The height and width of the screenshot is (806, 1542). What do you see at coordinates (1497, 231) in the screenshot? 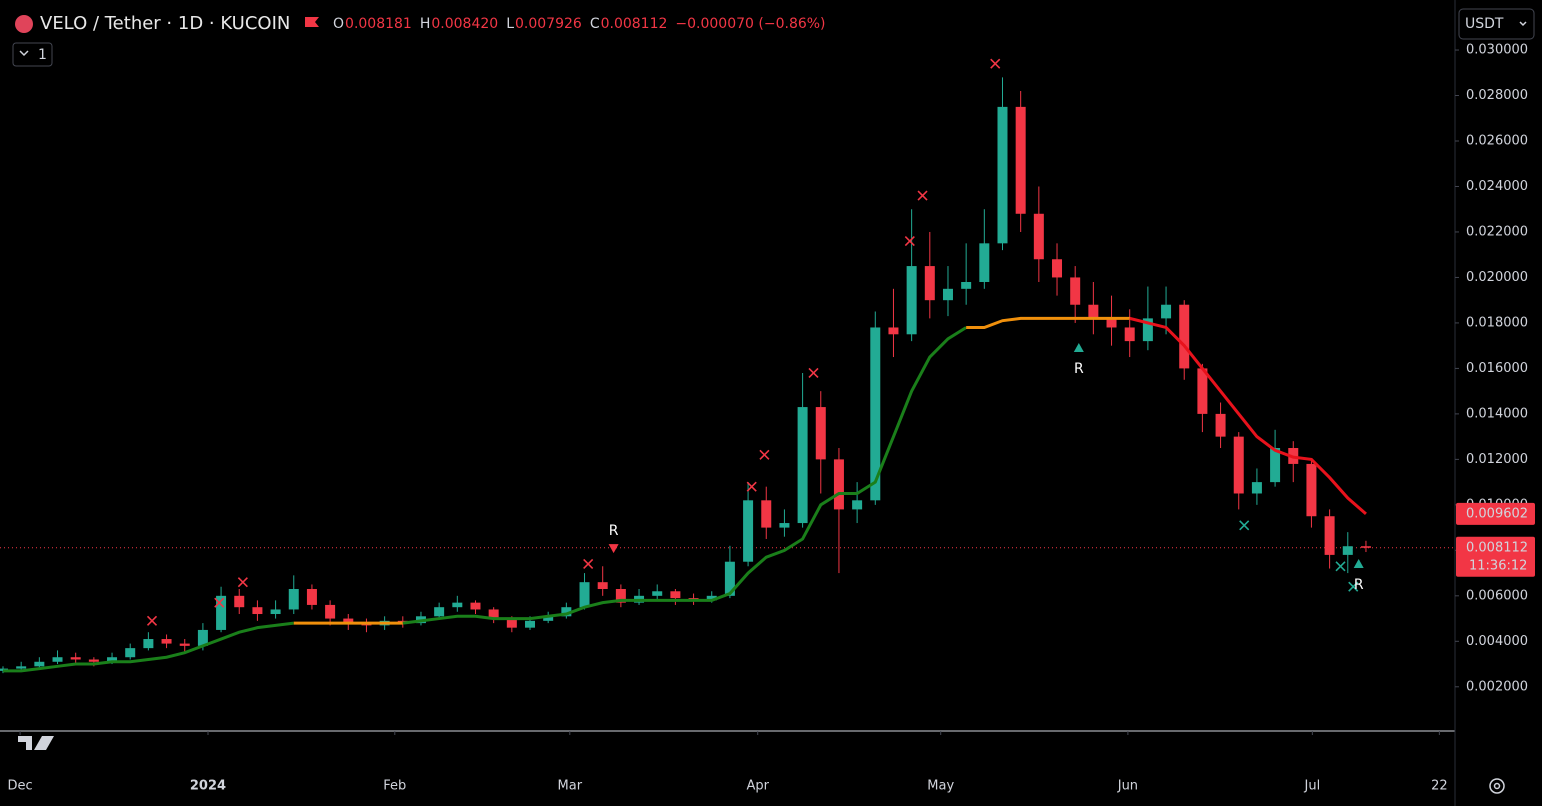
I see `y-tick-label: 0.022000` at bounding box center [1497, 231].